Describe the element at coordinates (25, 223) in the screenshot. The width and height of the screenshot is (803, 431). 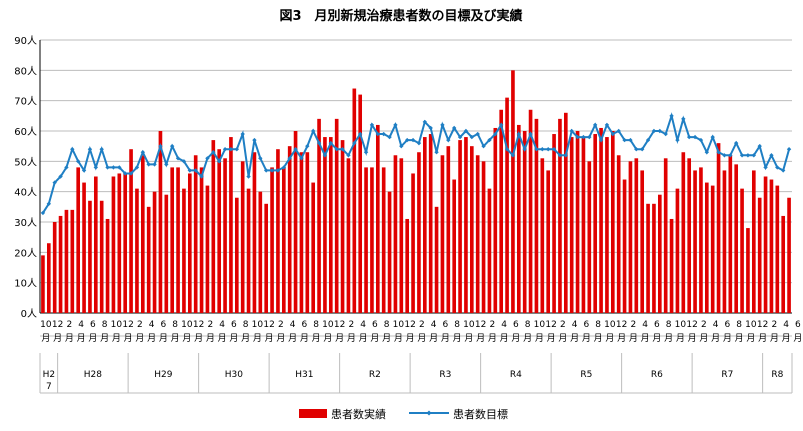
I see `y-tick-label: 30人` at that location.